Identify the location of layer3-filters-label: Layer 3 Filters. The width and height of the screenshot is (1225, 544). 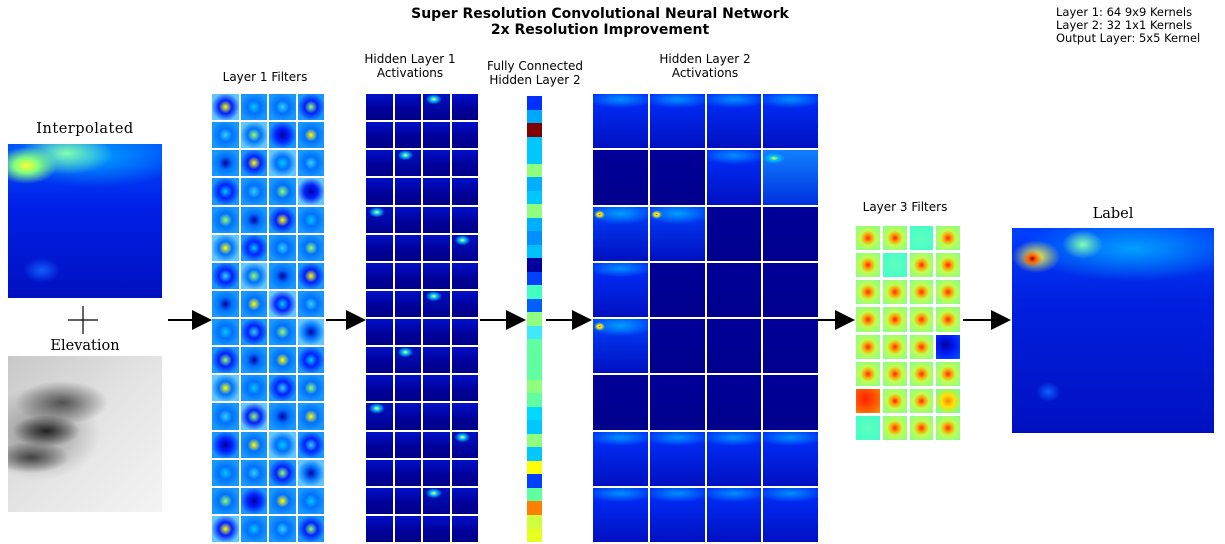
(905, 207).